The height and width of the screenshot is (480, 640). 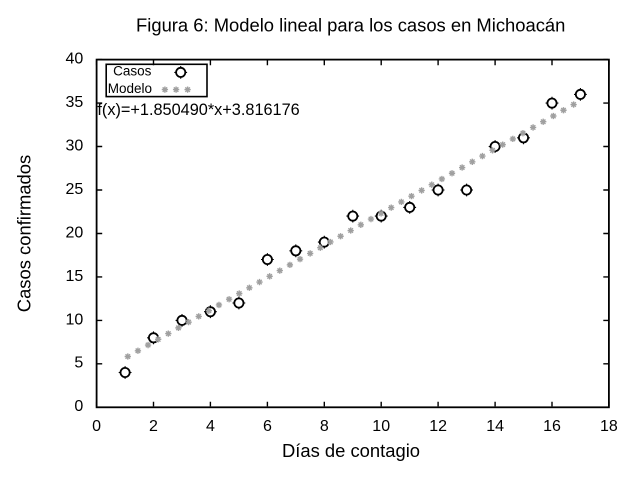 I want to click on svg-text: 35, so click(x=75, y=102).